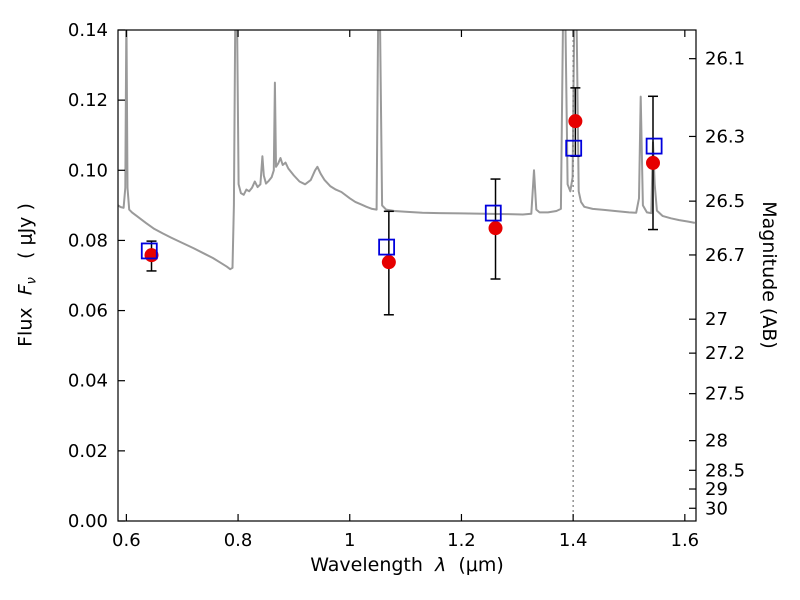  I want to click on y-tick-label-right: 27.5, so click(725, 394).